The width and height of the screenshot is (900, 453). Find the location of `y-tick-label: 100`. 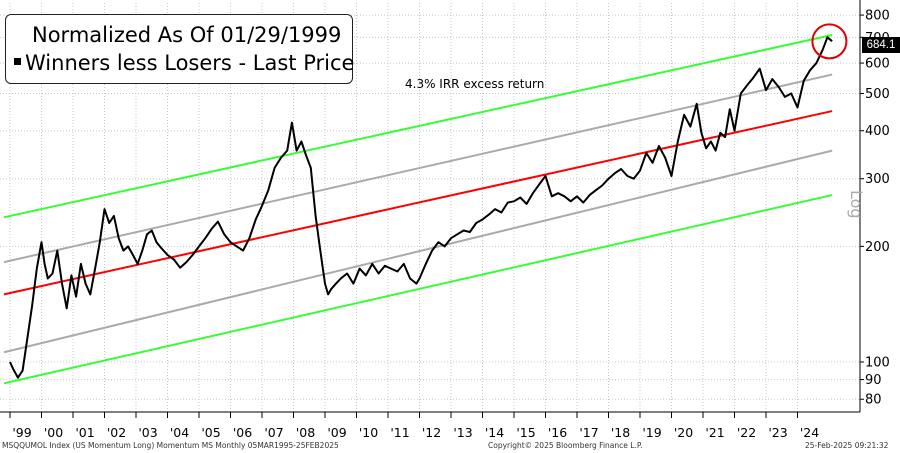

y-tick-label: 100 is located at coordinates (877, 363).